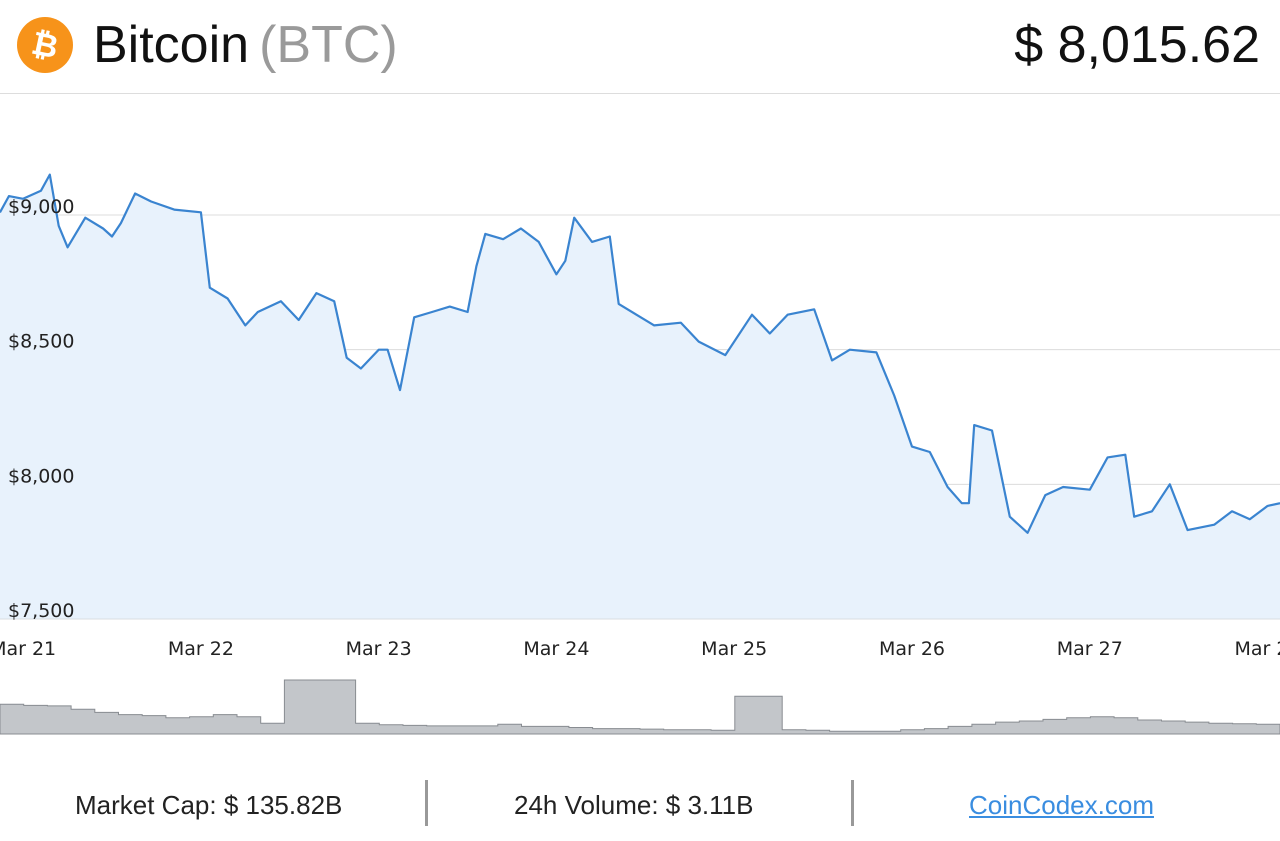 The image size is (1280, 841). I want to click on x-tick-label: Mar 28, so click(1257, 649).